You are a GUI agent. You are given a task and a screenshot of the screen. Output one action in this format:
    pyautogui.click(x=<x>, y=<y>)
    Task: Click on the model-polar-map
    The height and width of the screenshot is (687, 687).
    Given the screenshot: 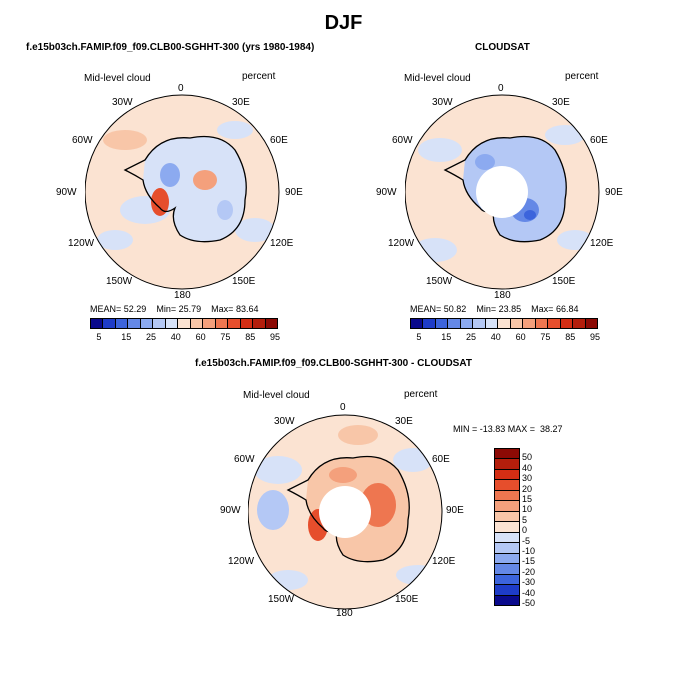 What is the action you would take?
    pyautogui.click(x=182, y=192)
    